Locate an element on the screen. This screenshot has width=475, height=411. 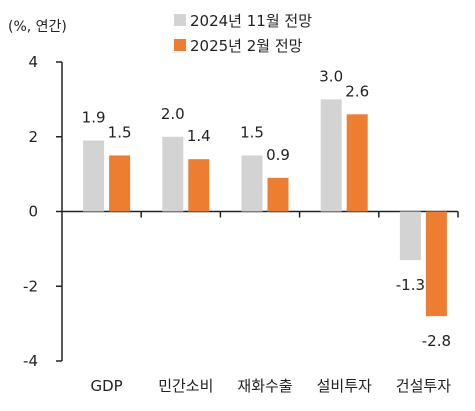
y-tick-label: -4 is located at coordinates (30, 361).